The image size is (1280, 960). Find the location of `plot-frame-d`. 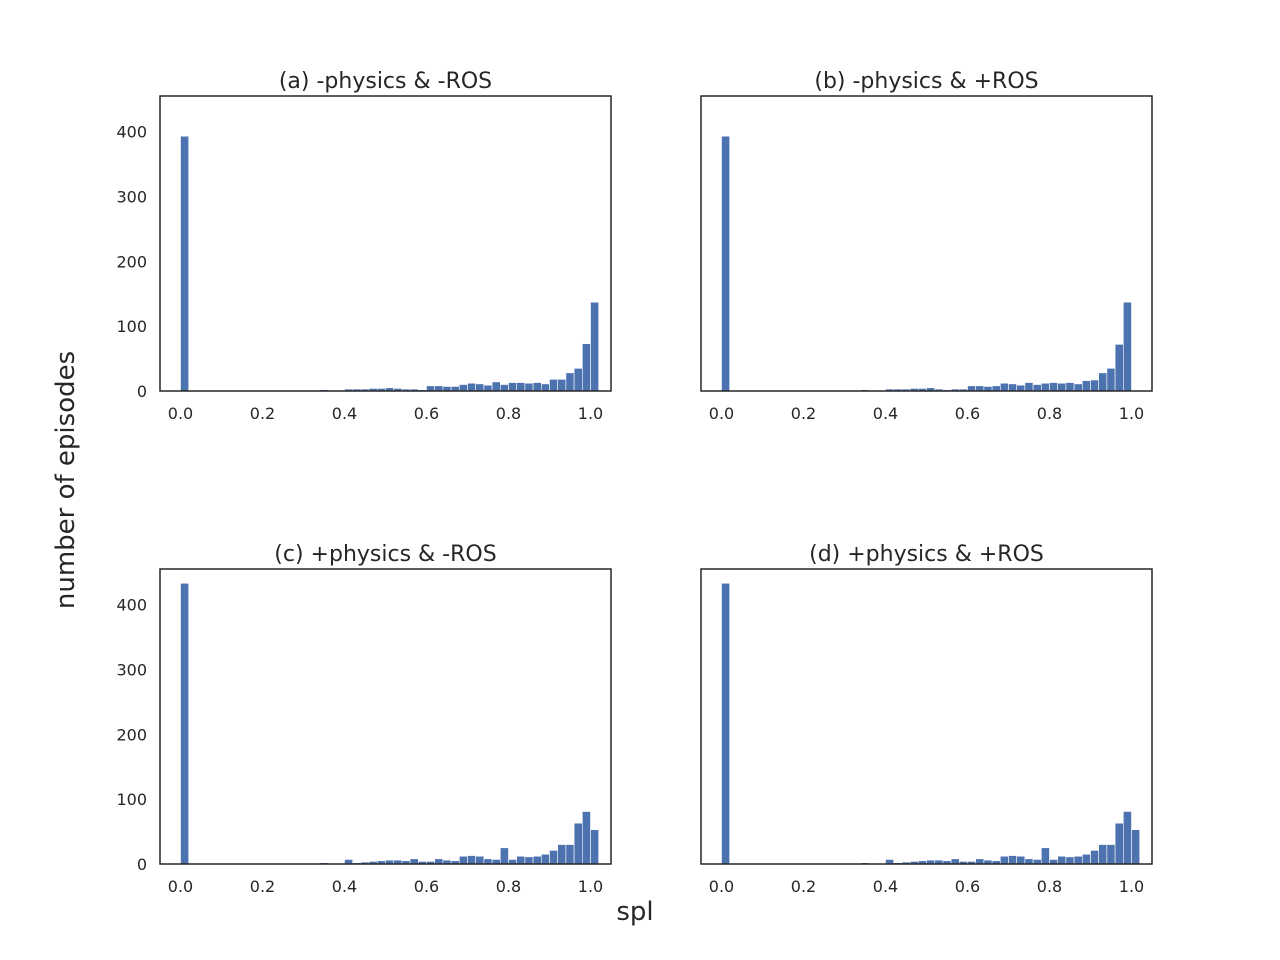

plot-frame-d is located at coordinates (926, 716).